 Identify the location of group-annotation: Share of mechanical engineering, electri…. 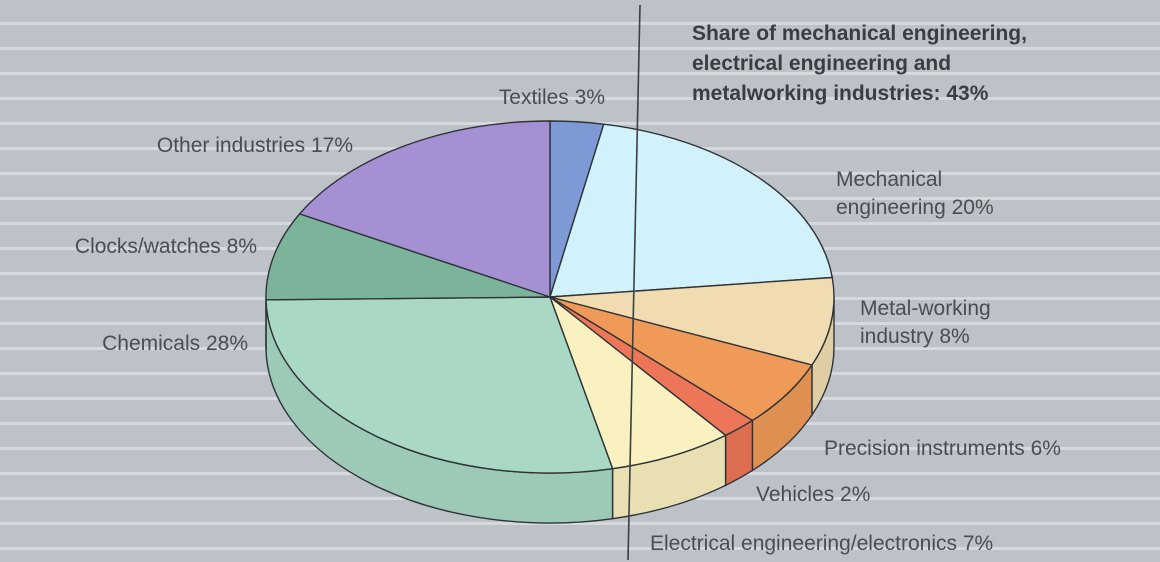
(862, 63).